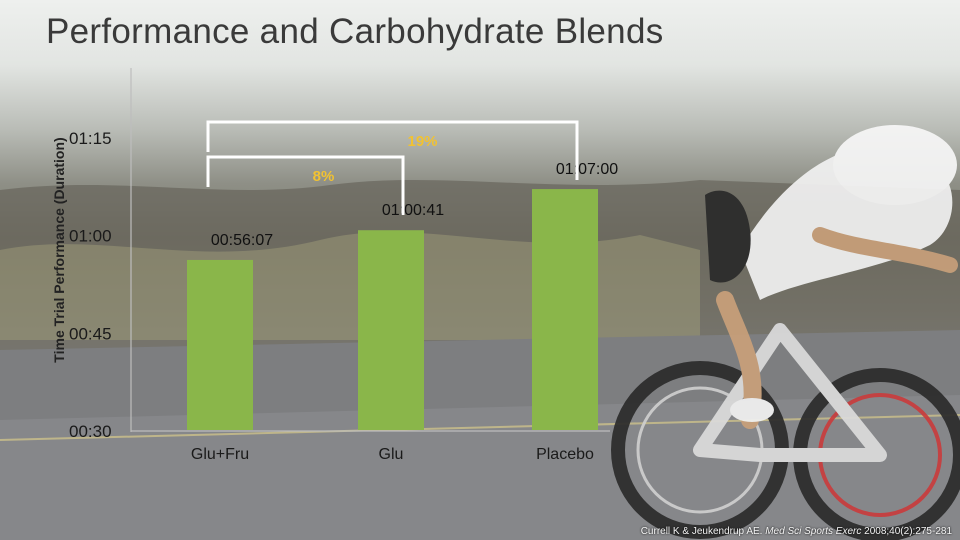 This screenshot has width=960, height=540. Describe the element at coordinates (413, 210) in the screenshot. I see `data-label: 01:00:41` at that location.